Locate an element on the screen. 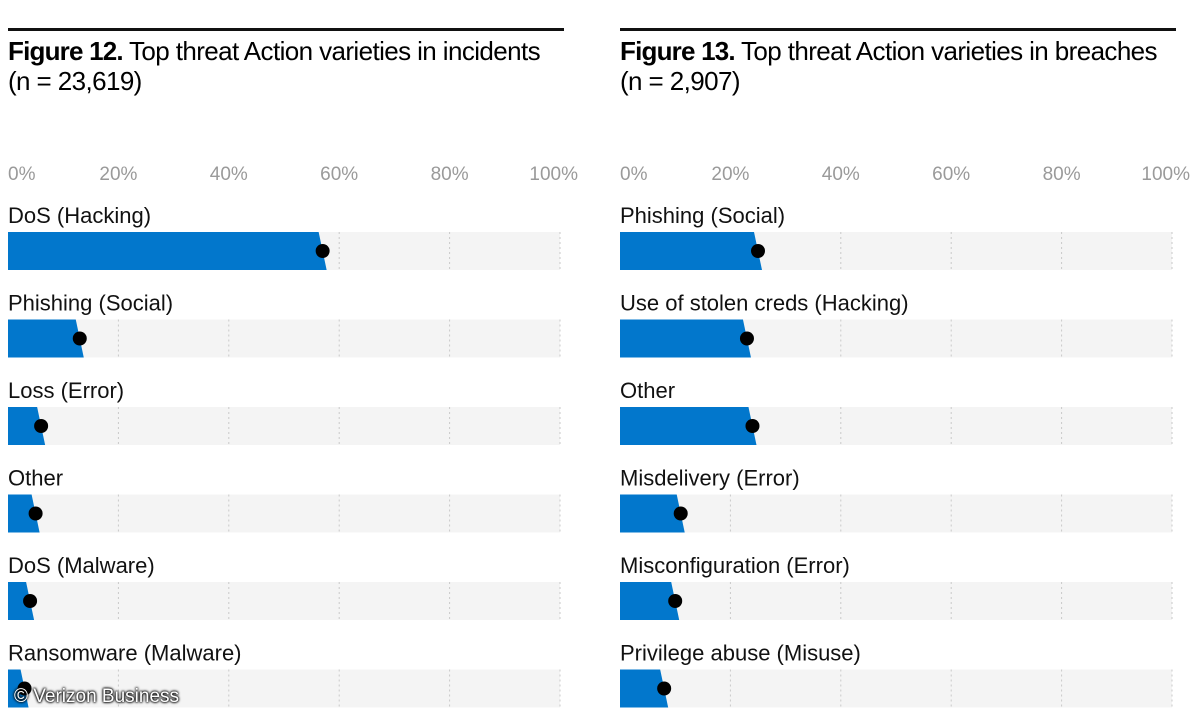 The width and height of the screenshot is (1200, 720). category-label: Use of stolen creds (Hacking) is located at coordinates (764, 303).